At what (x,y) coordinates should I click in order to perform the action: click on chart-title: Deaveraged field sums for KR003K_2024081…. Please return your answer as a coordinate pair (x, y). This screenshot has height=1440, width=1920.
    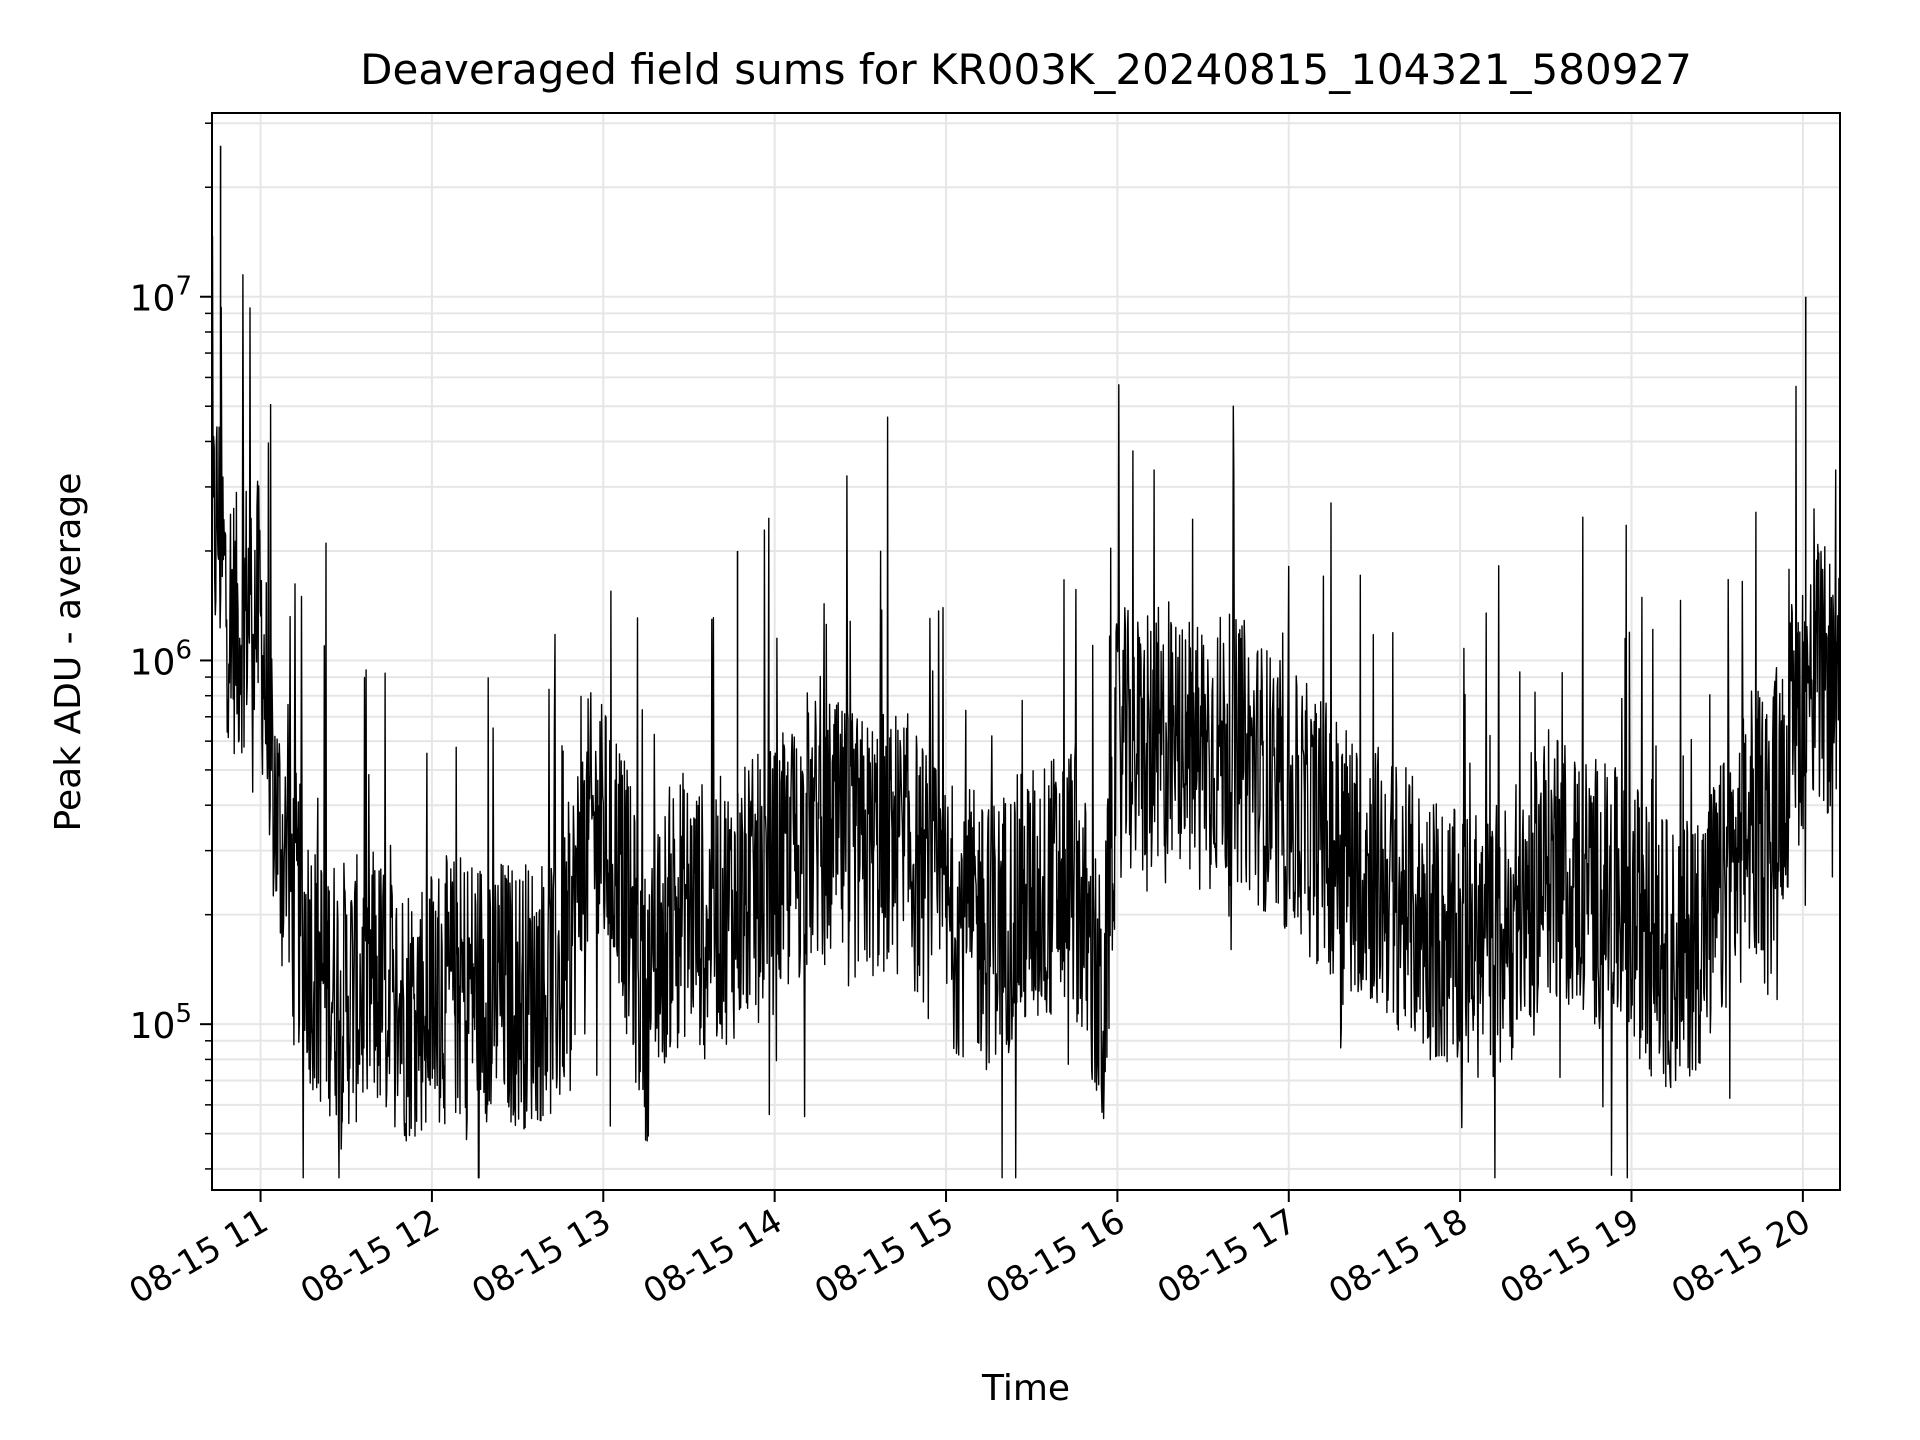
    Looking at the image, I should click on (1026, 69).